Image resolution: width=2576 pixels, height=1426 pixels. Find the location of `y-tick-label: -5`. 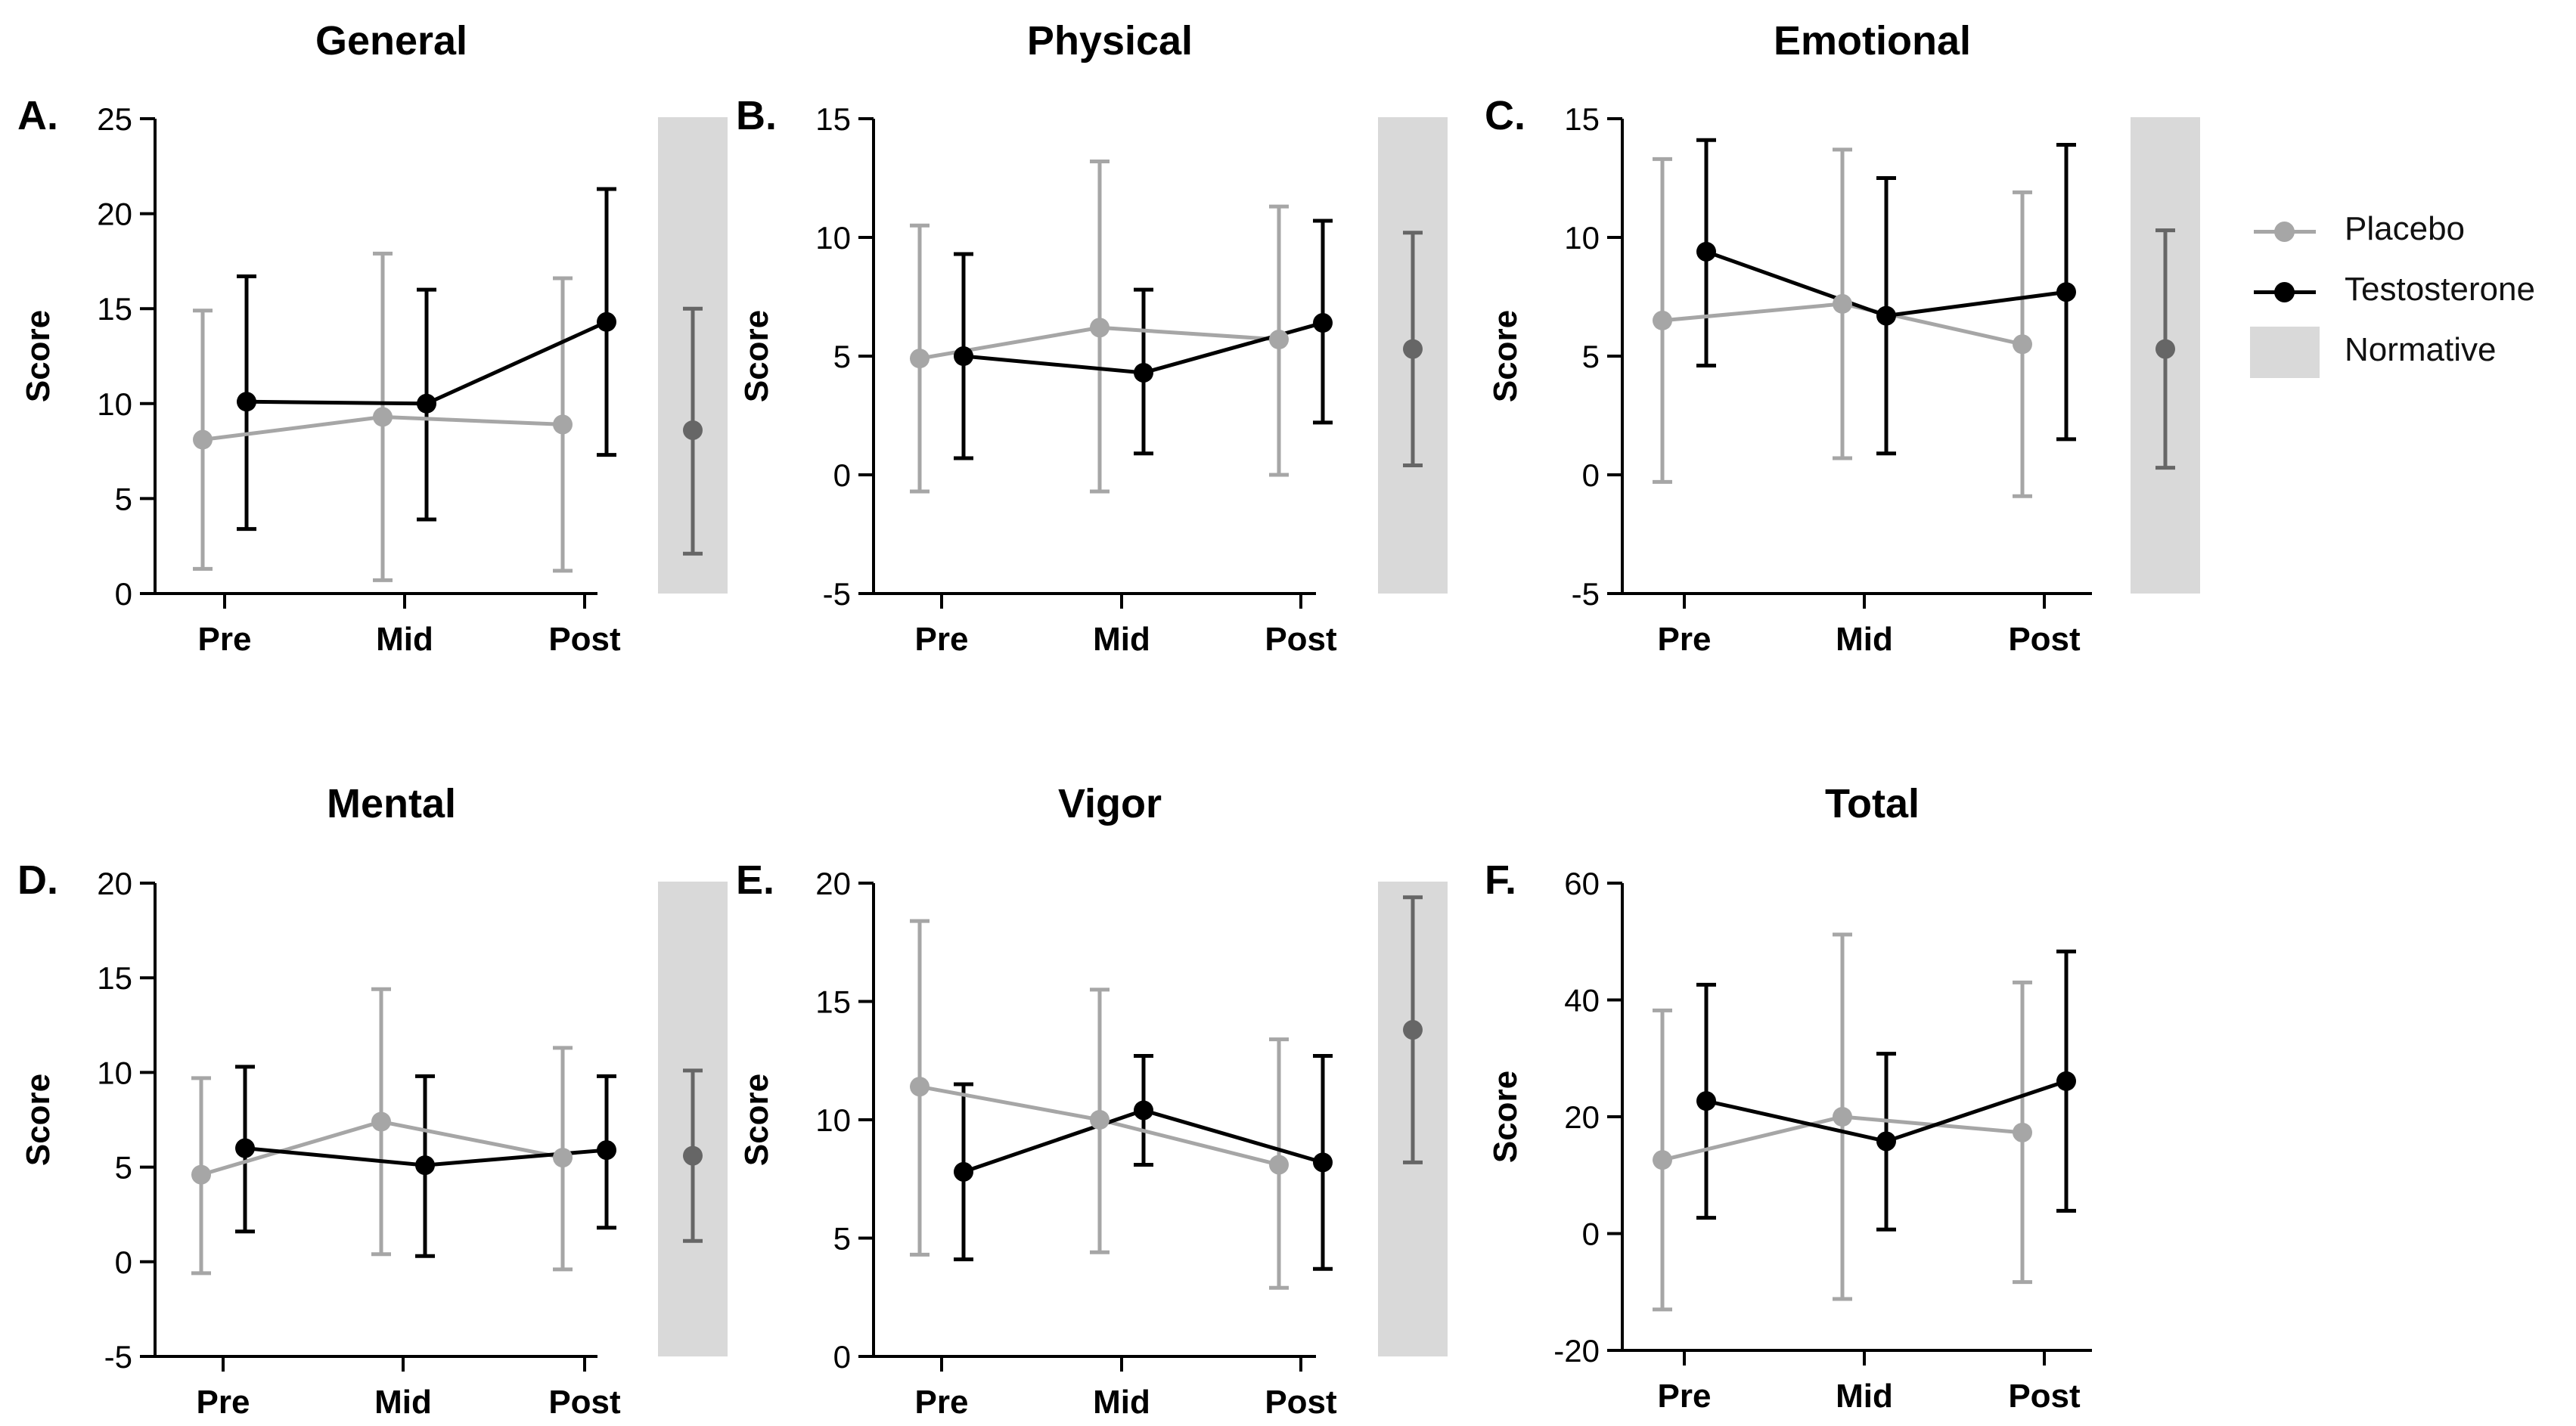

y-tick-label: -5 is located at coordinates (1586, 594).